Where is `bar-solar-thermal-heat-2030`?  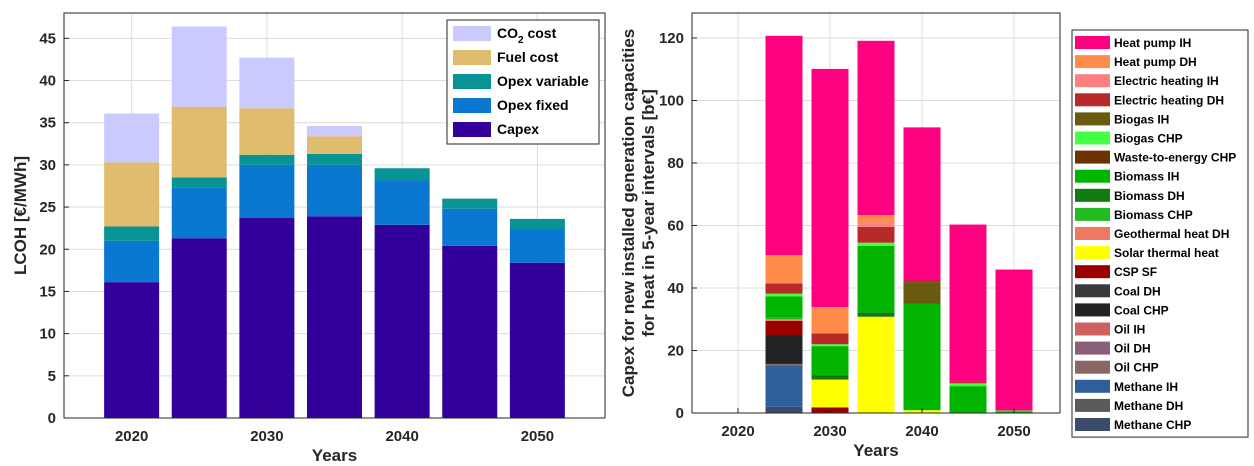 bar-solar-thermal-heat-2030 is located at coordinates (830, 393).